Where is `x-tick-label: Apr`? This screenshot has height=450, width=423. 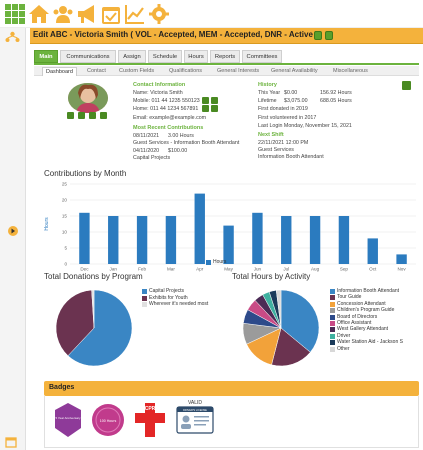 x-tick-label: Apr is located at coordinates (200, 269).